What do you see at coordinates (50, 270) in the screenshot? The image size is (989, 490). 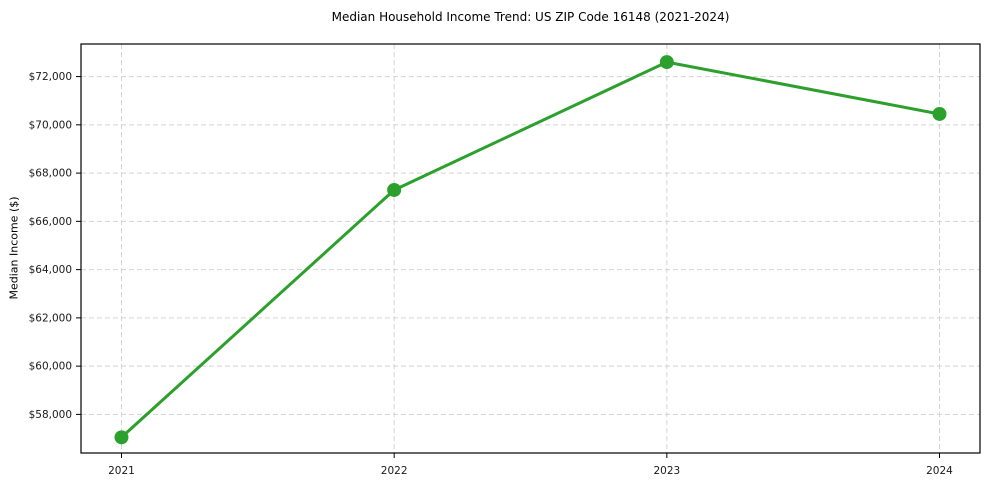 I see `y-tick-label: $64,000` at bounding box center [50, 270].